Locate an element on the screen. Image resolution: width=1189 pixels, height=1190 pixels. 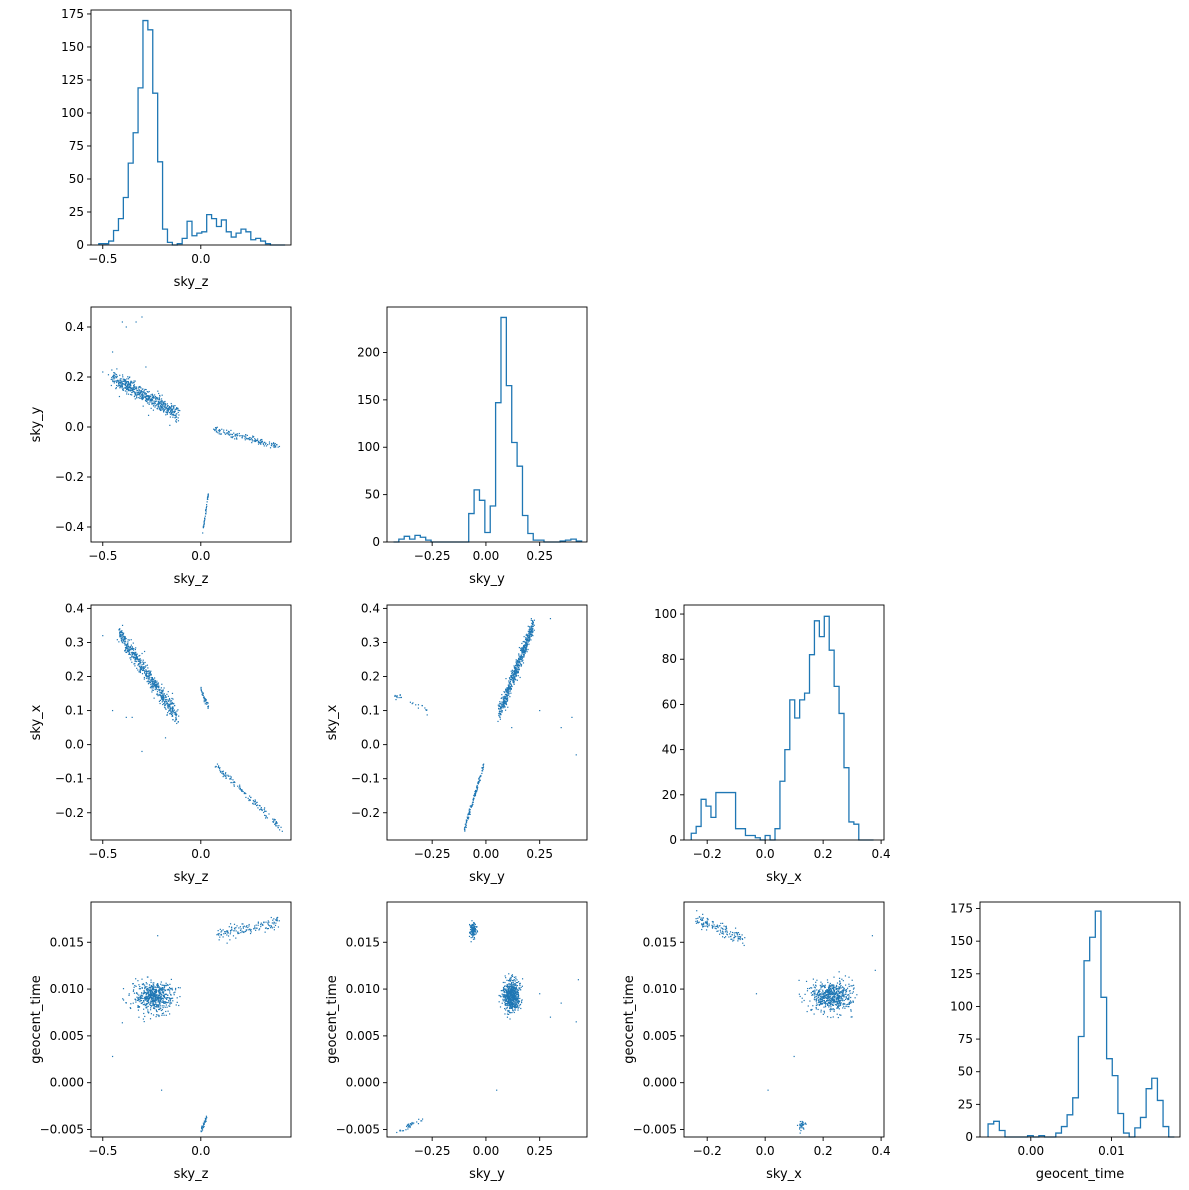
y-tick-label: −0.2 is located at coordinates (365, 813).